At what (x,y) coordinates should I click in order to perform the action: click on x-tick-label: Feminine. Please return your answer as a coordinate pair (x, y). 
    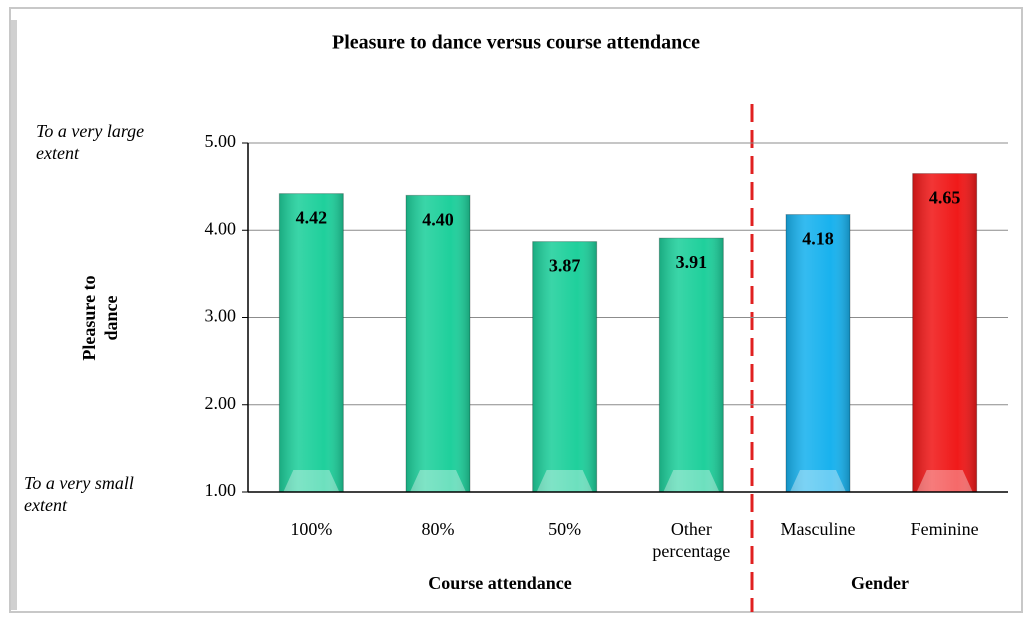
    Looking at the image, I should click on (944, 529).